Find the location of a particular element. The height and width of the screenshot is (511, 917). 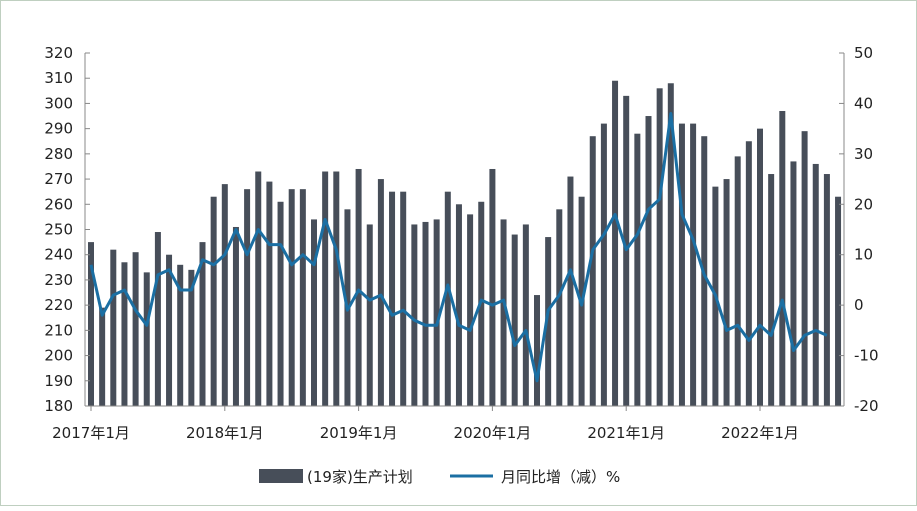

right-tick-label: 40 is located at coordinates (863, 103).